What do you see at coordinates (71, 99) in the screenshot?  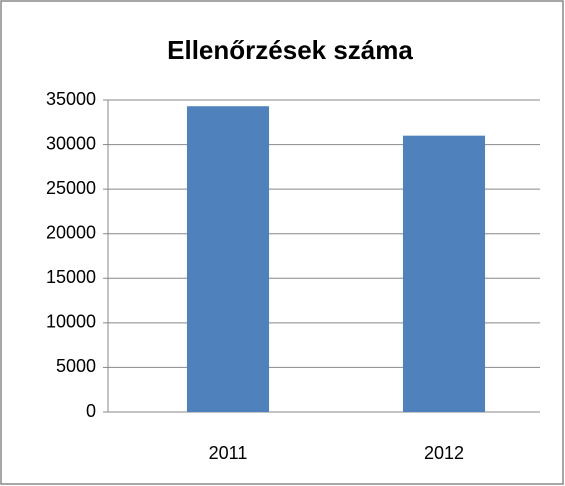 I see `y-tick-label: 35000` at bounding box center [71, 99].